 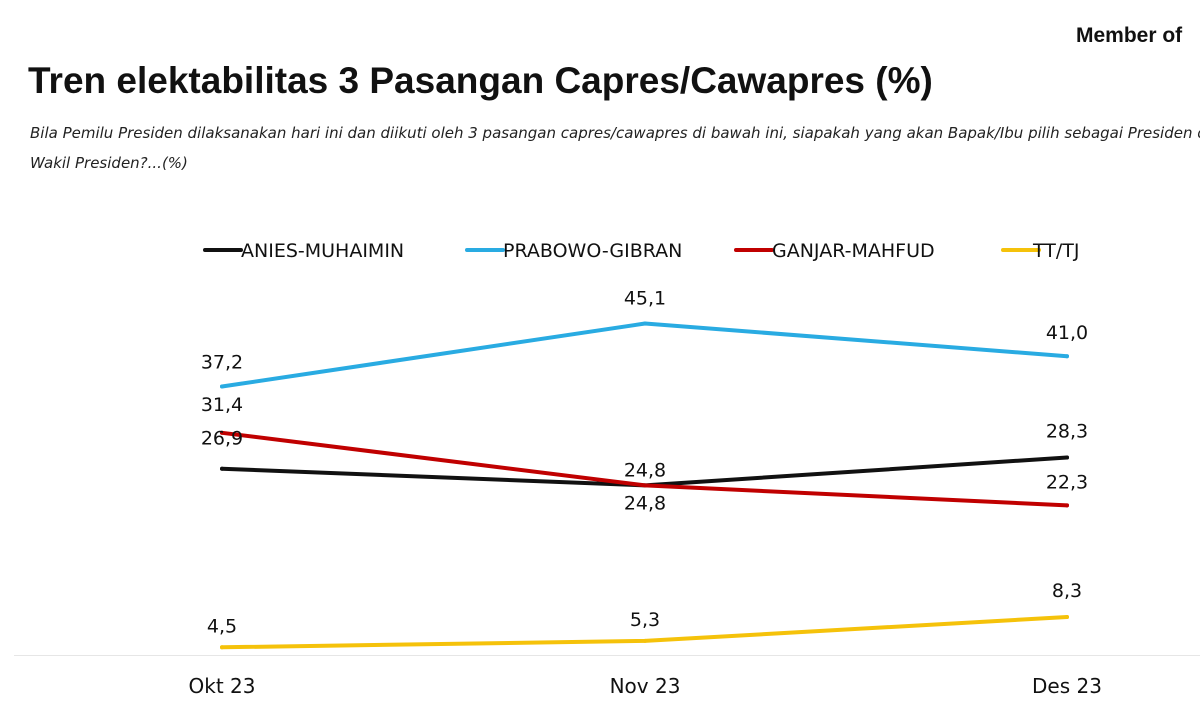 I want to click on x-axis-baseline, so click(x=607, y=655).